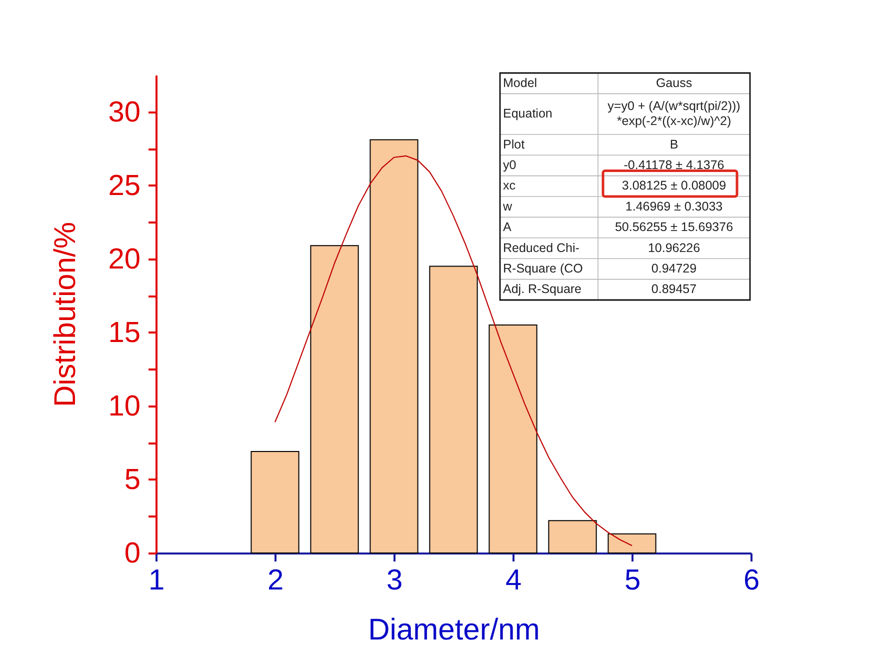 The image size is (869, 663). Describe the element at coordinates (674, 165) in the screenshot. I see `annotation: -0.41178 ± 4.1376` at that location.